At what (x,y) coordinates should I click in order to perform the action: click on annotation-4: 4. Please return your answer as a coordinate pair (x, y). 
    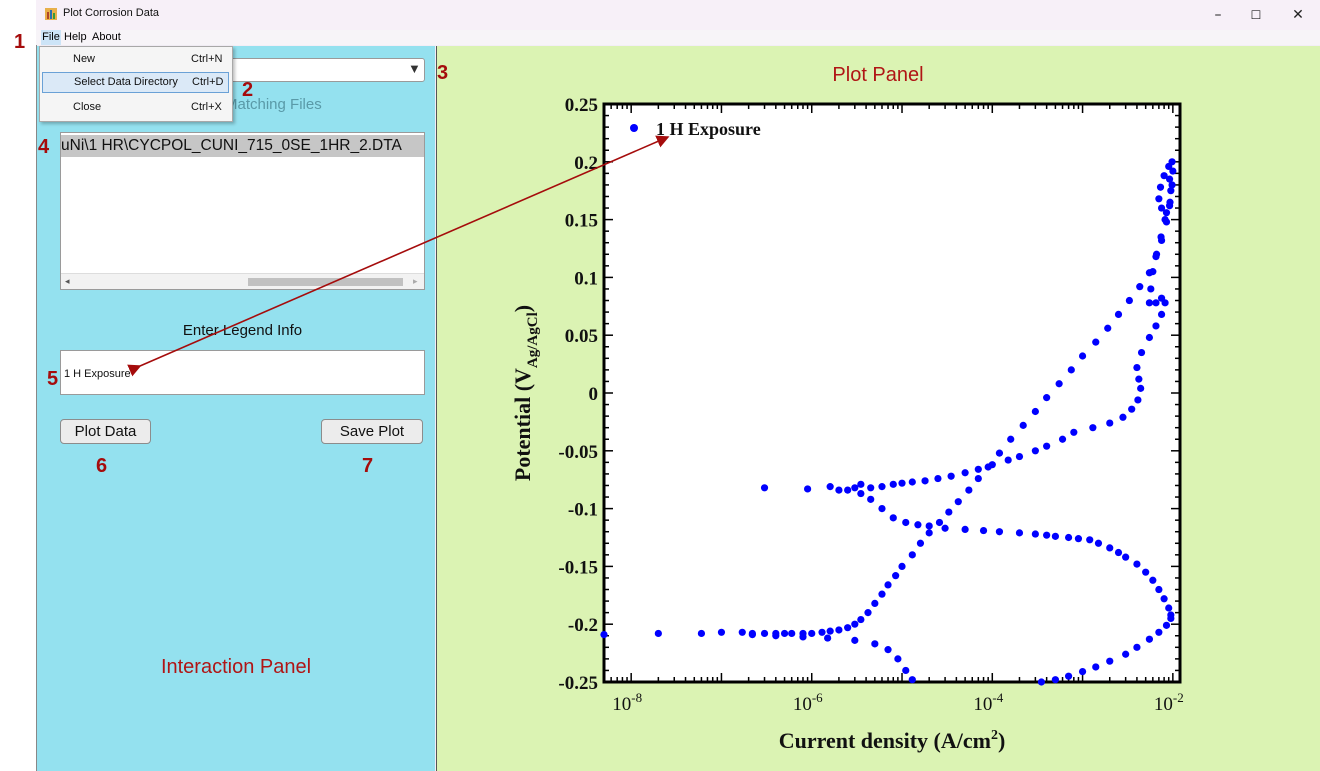
    Looking at the image, I should click on (44, 147).